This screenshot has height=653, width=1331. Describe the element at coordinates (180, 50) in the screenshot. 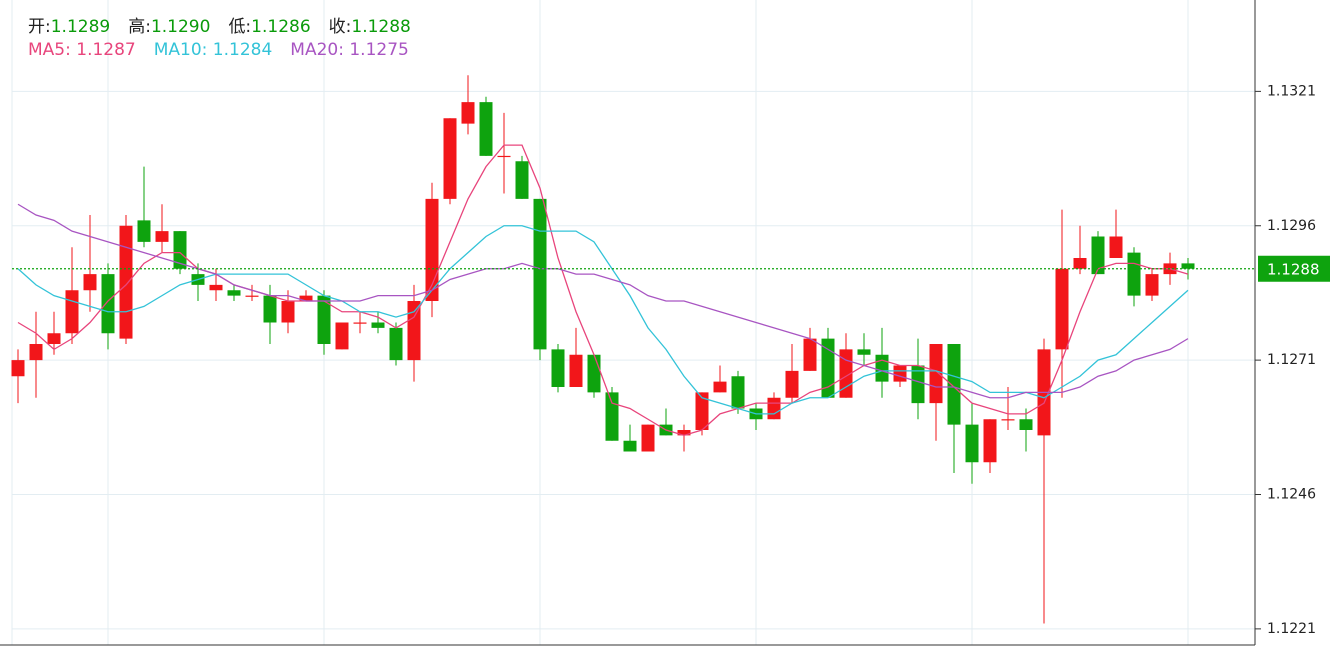

I see `legend-label: MA10:` at that location.